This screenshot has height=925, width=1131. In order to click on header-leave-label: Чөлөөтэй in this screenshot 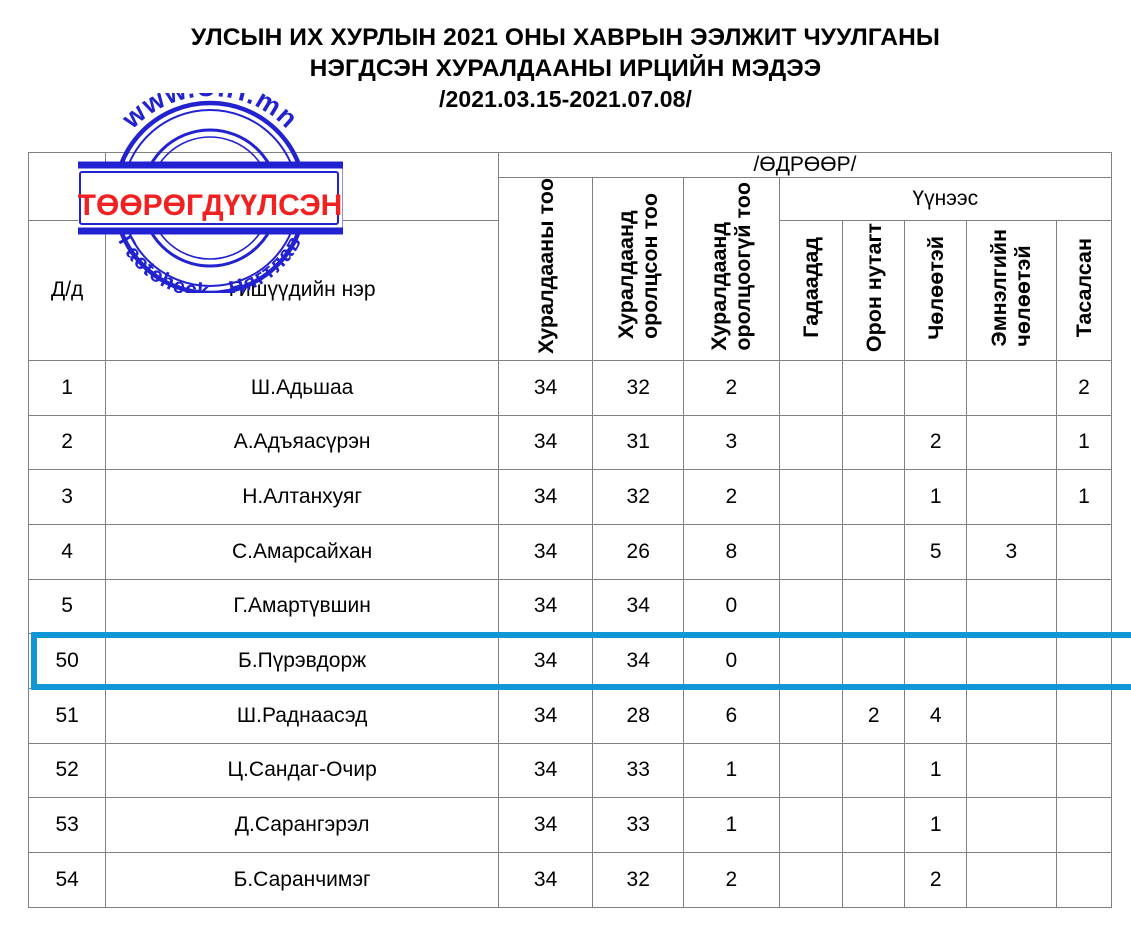, I will do `click(935, 287)`.